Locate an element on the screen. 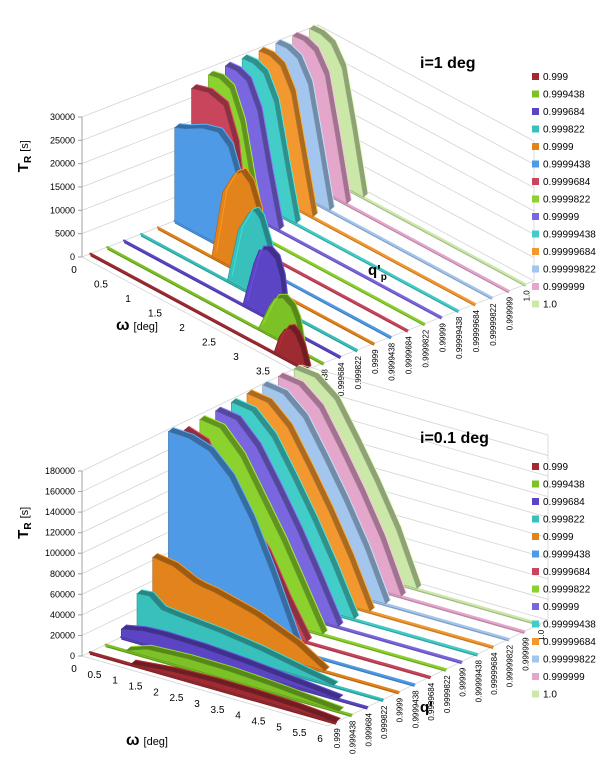 Image resolution: width=600 pixels, height=775 pixels. y-tick-label: 0.9999822 is located at coordinates (425, 348).